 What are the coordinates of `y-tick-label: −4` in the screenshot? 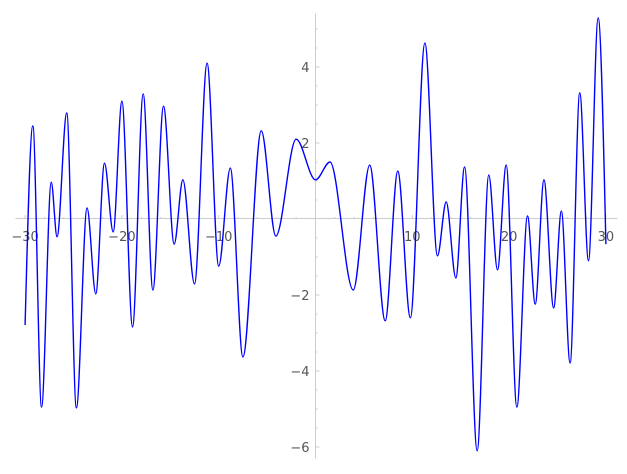 It's located at (299, 372).